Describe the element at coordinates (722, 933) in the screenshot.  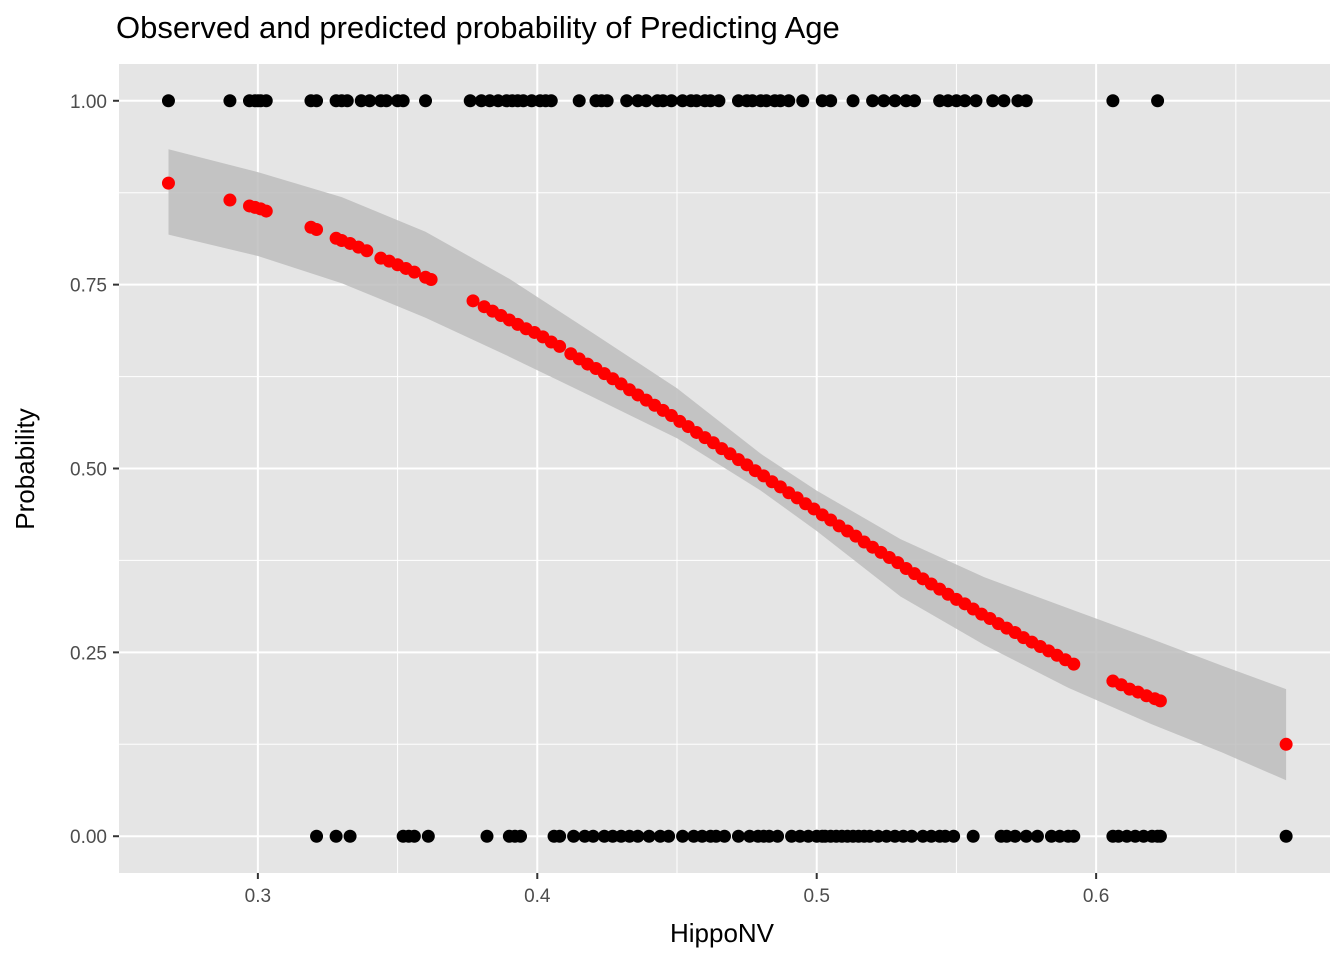
I see `x-axis-title: HippoNV` at that location.